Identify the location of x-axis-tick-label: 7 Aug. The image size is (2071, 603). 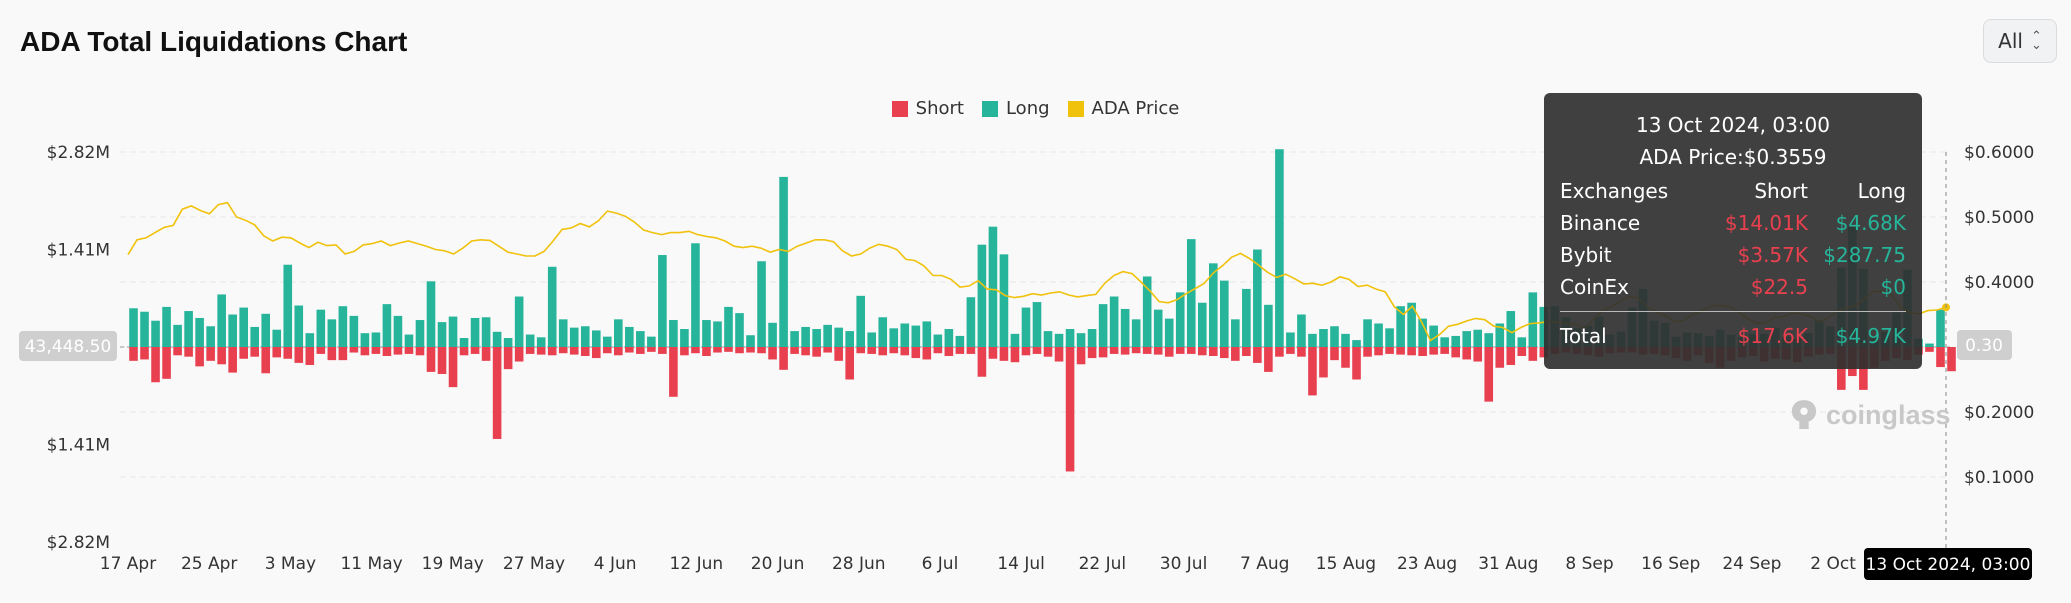
(1264, 564).